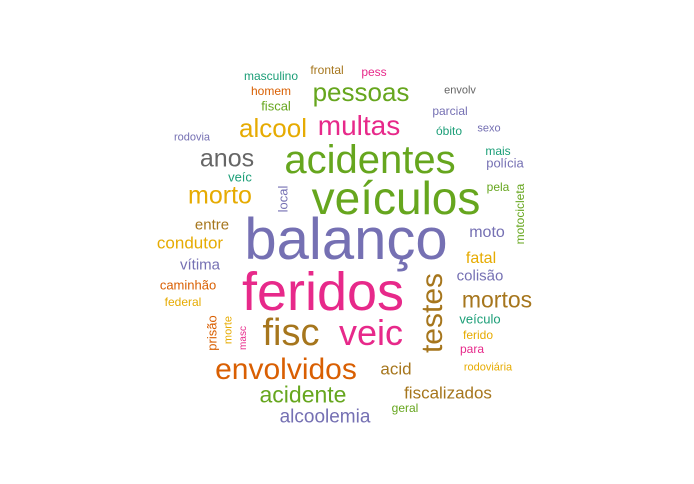  Describe the element at coordinates (487, 232) in the screenshot. I see `cloud-word: moto` at that location.